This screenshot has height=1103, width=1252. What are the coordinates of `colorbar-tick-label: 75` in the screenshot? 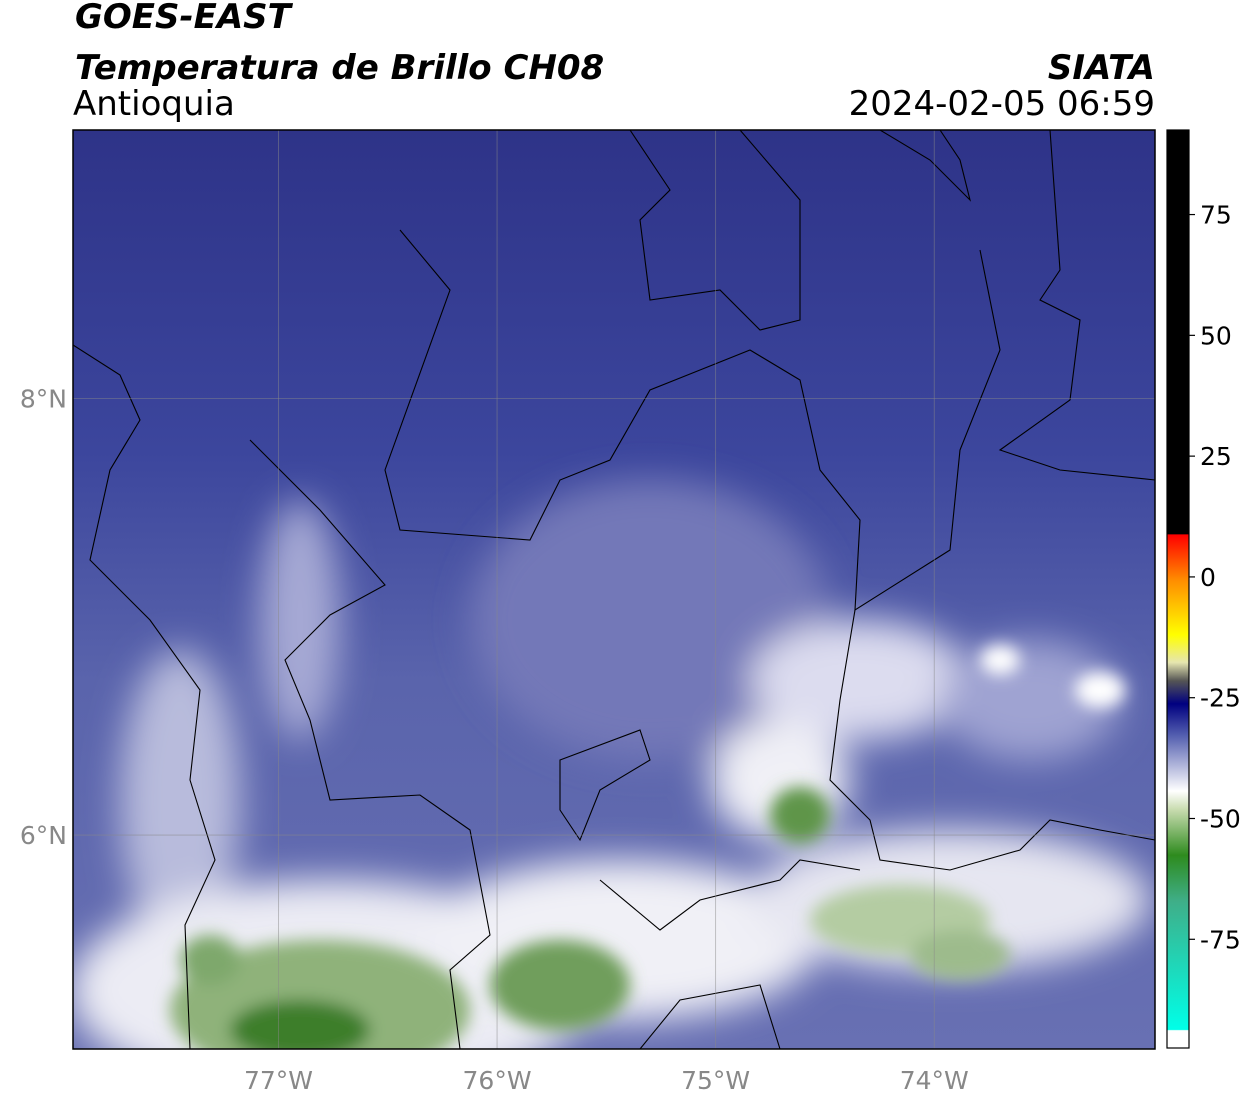 It's located at (1216, 215).